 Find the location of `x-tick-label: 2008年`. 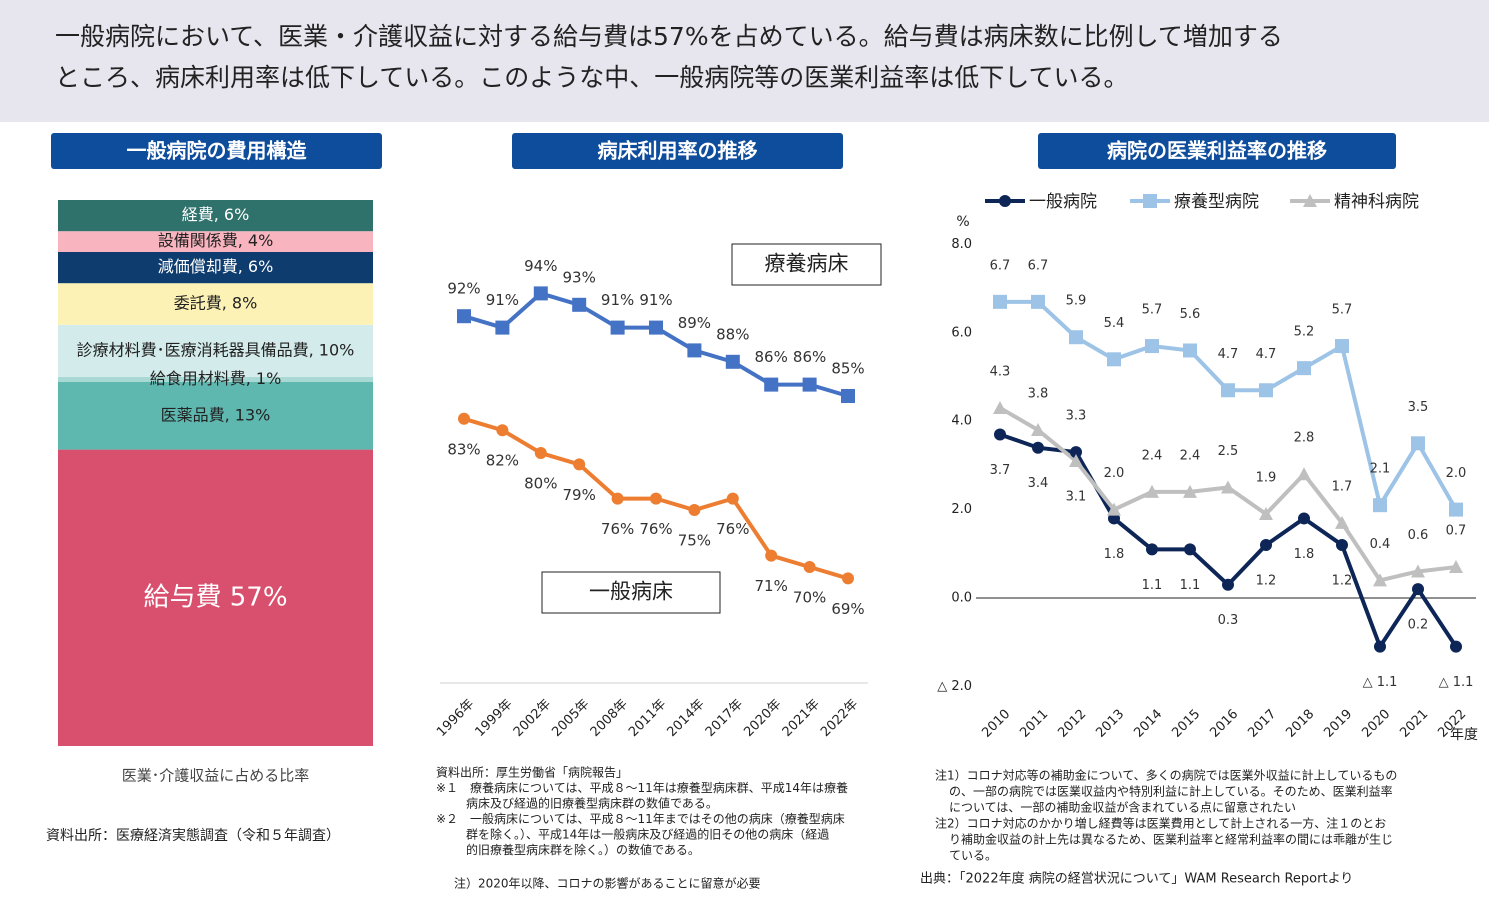

x-tick-label: 2008年 is located at coordinates (609, 718).